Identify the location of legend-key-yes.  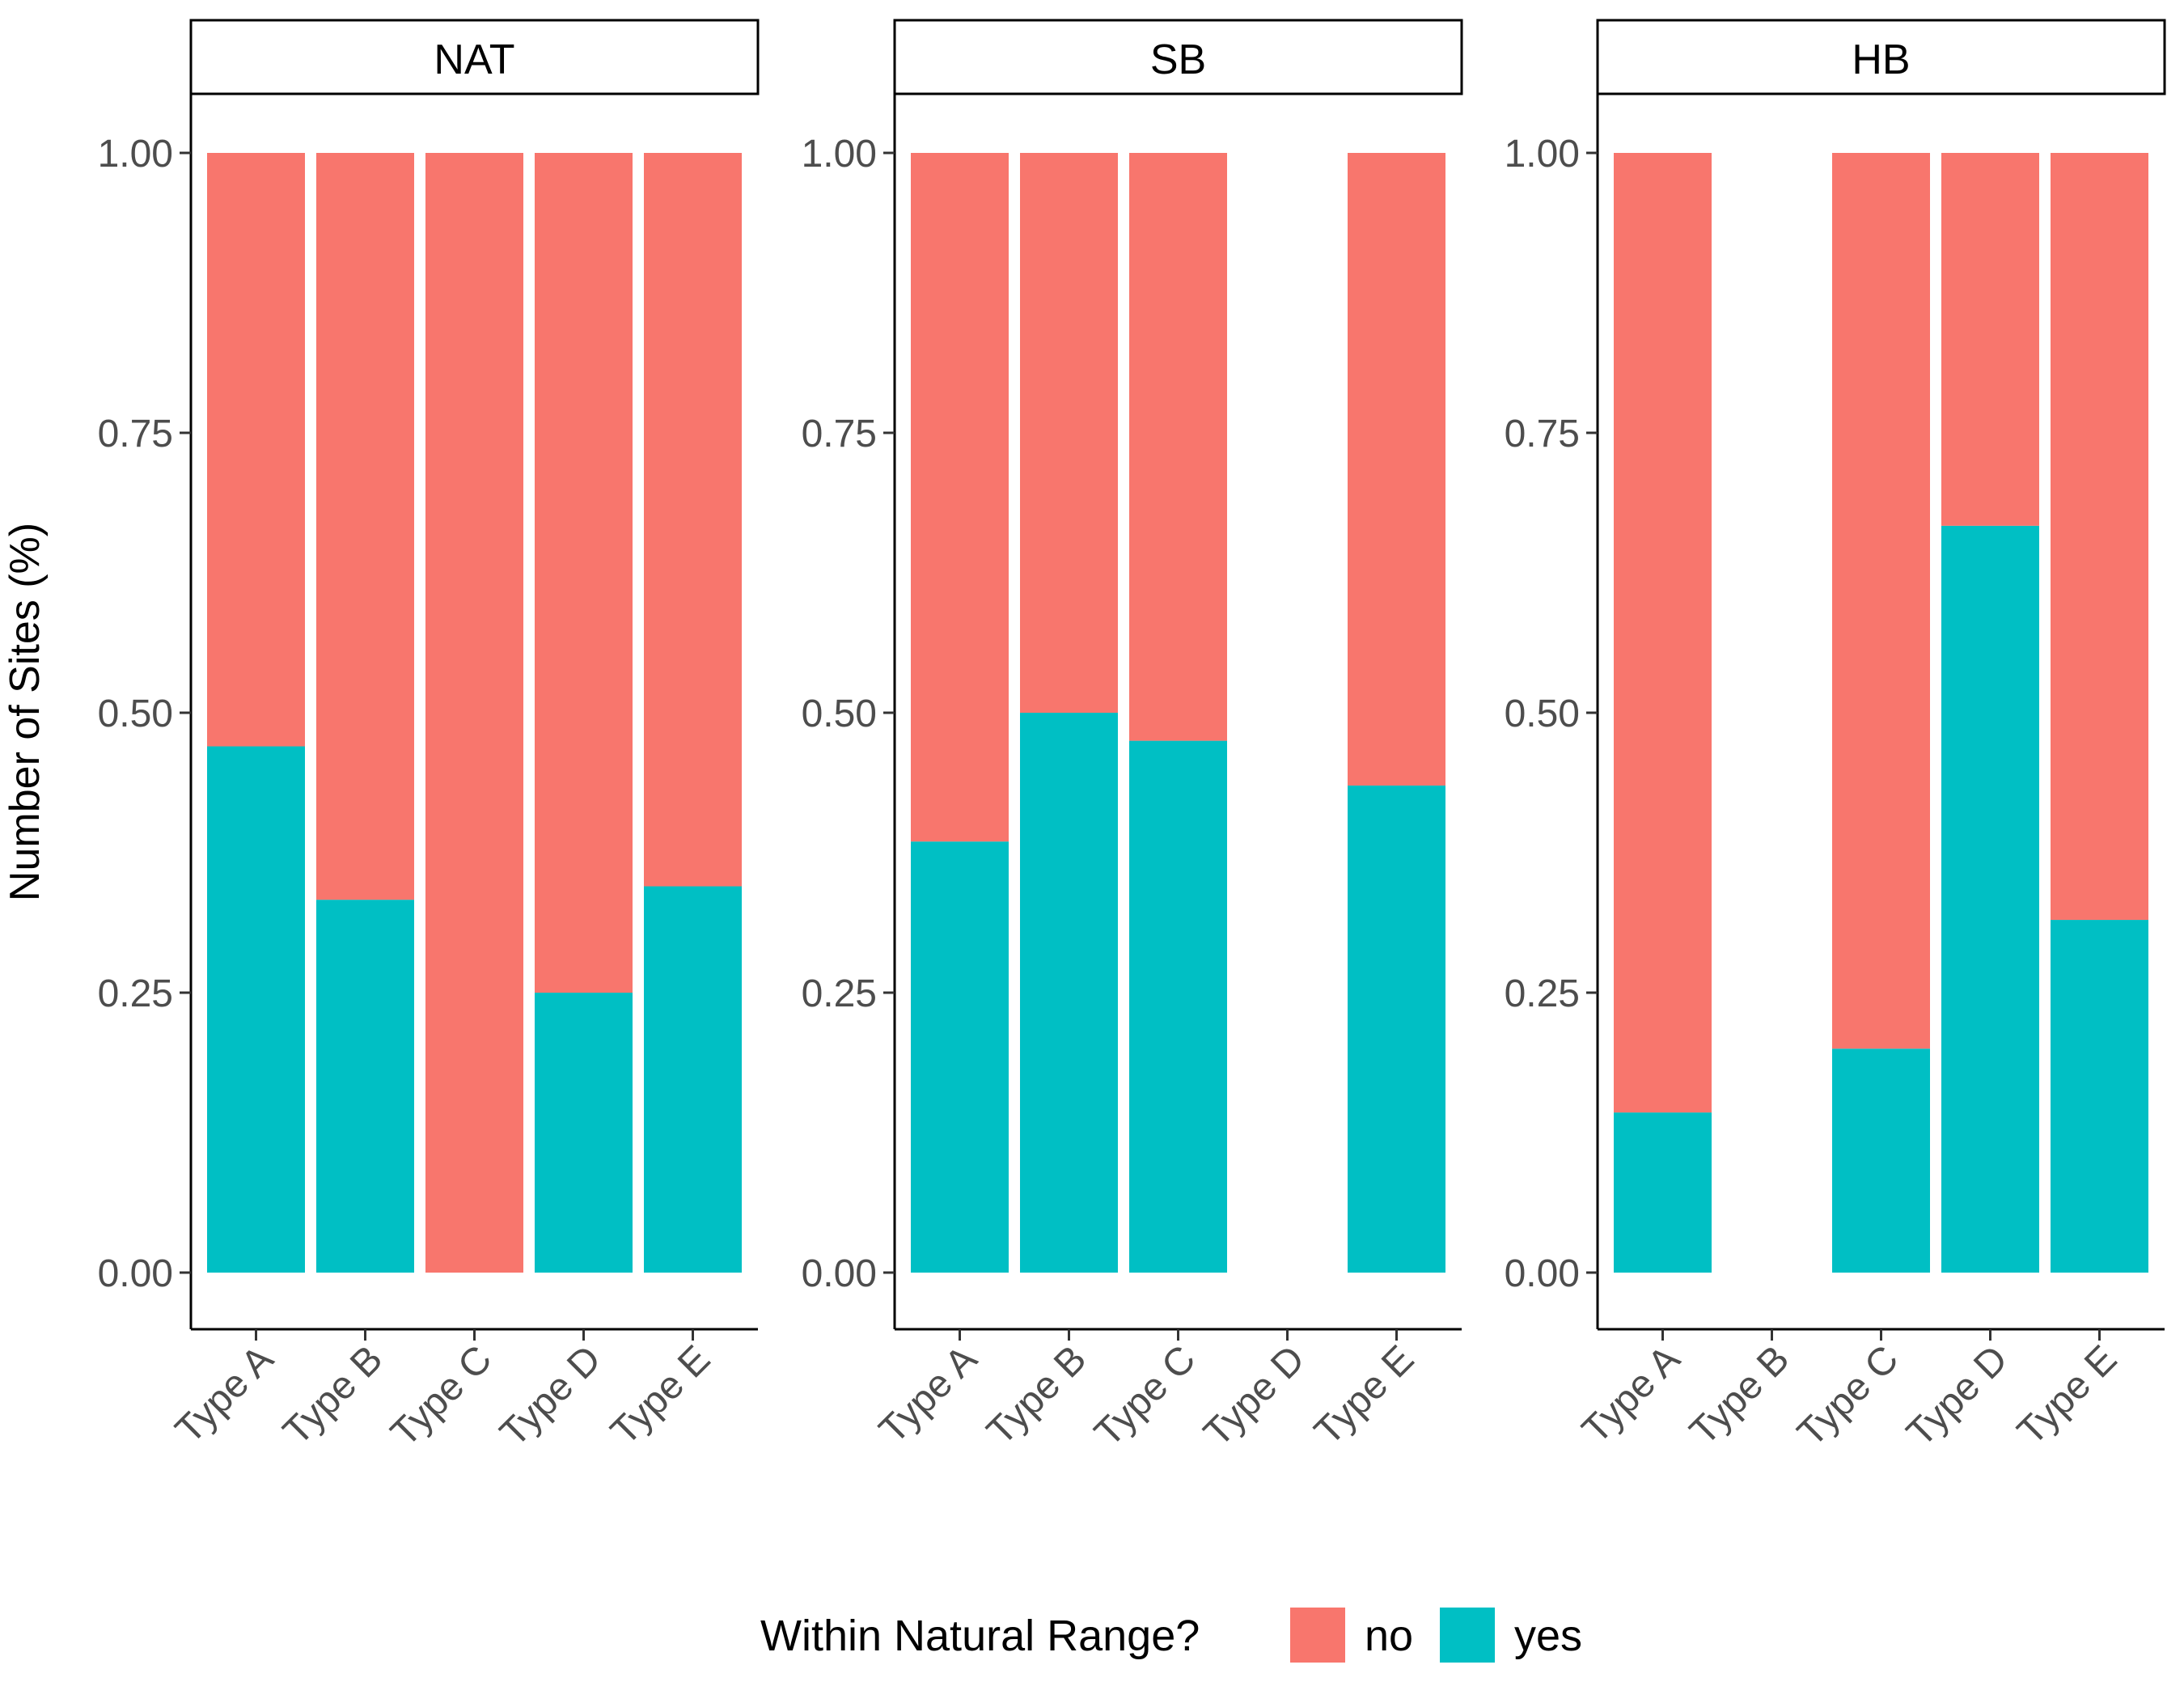
(1467, 1635).